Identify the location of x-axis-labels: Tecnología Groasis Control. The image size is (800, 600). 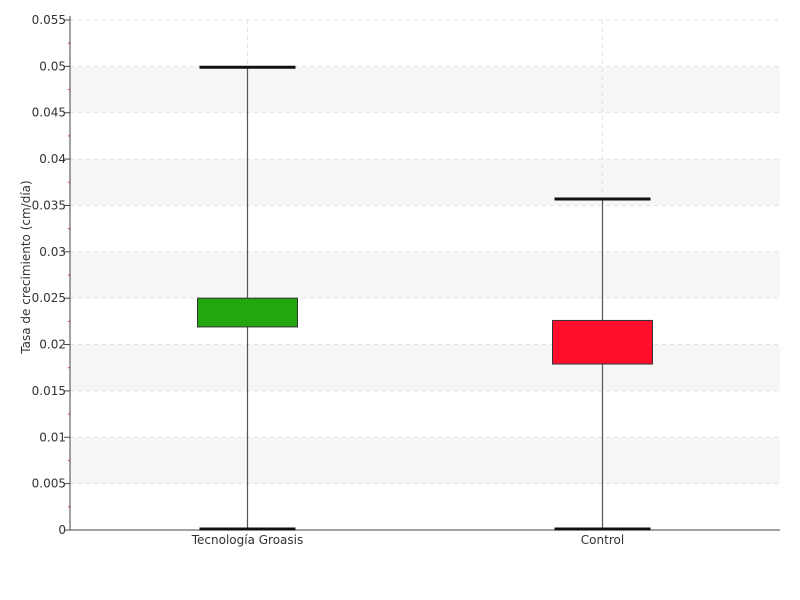
(407, 540).